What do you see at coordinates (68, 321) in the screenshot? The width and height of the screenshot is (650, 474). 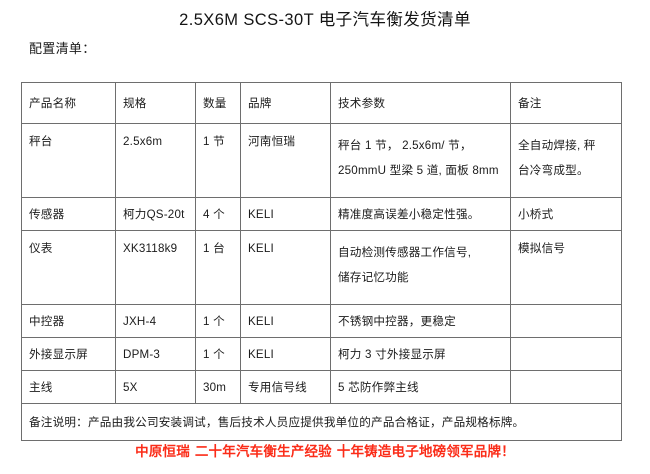 I see `cell-product-name: 中控器` at bounding box center [68, 321].